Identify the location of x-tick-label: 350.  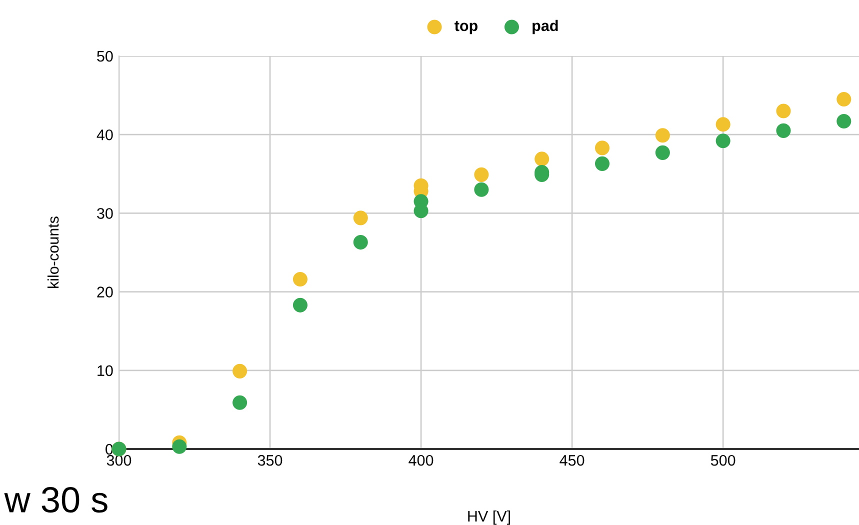
(270, 460).